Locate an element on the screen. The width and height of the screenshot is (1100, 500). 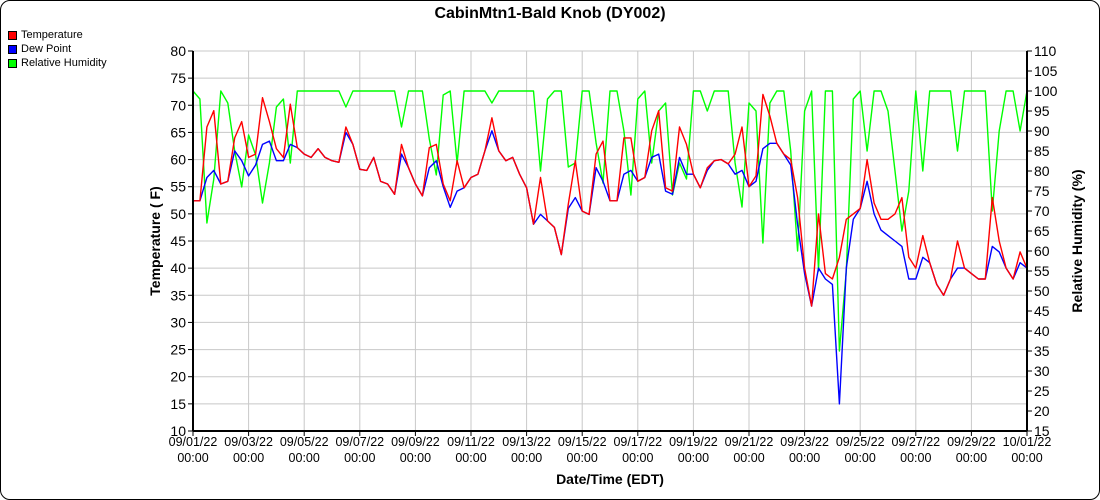
y2-tick-label: 35 is located at coordinates (1042, 351).